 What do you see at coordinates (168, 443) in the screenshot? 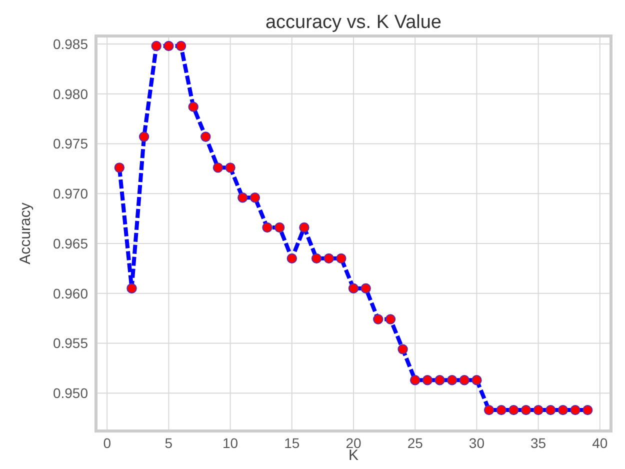
I see `x-tick-label: 5` at bounding box center [168, 443].